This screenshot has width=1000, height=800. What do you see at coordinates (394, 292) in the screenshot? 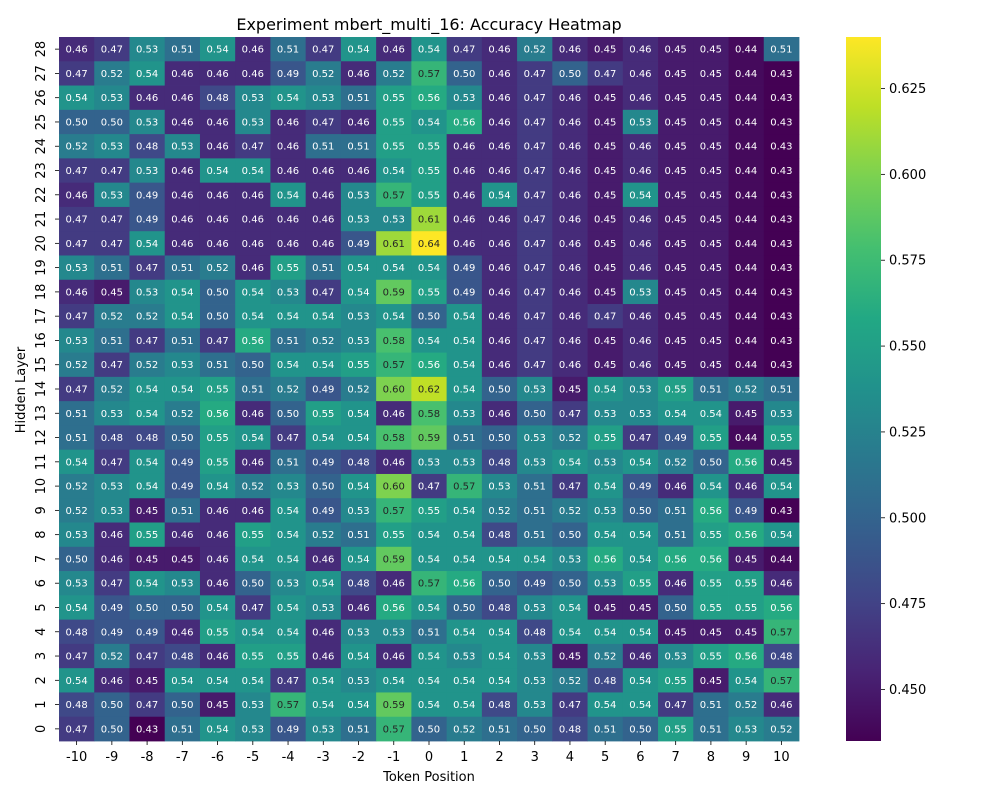
I see `cell-value-label: 0.59` at bounding box center [394, 292].